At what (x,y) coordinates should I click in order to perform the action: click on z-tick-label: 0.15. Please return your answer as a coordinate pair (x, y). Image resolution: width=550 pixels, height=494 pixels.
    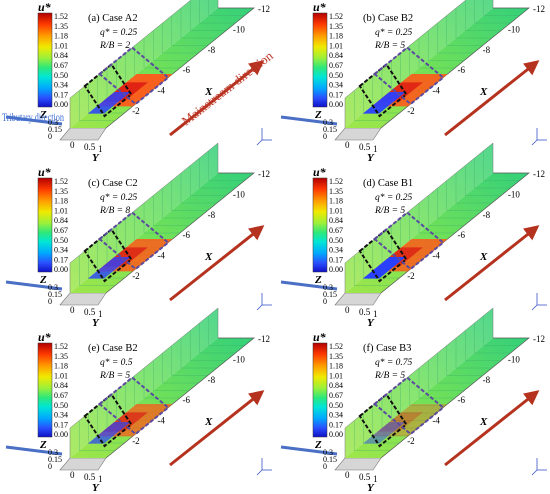
    Looking at the image, I should click on (330, 294).